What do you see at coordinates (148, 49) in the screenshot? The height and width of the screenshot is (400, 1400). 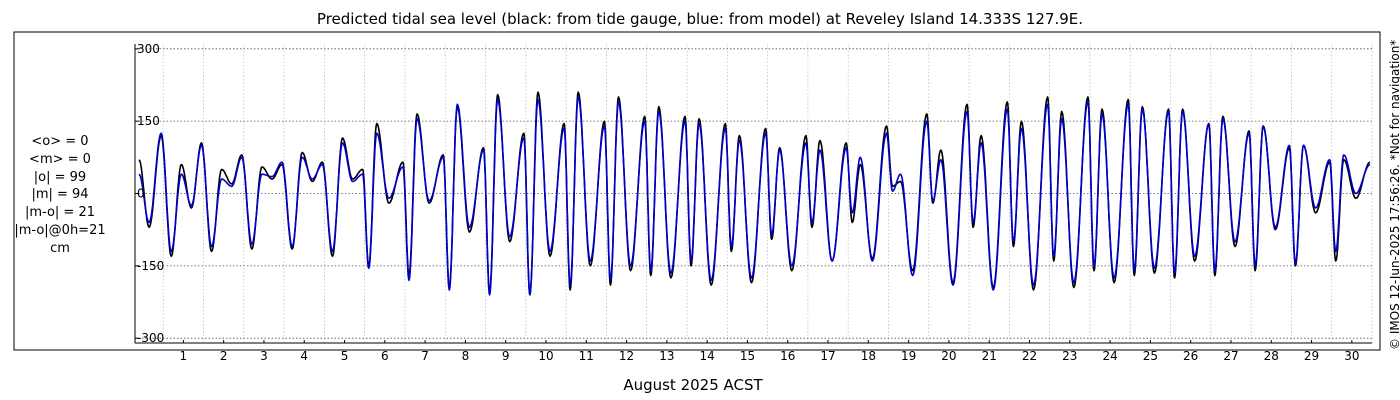 I see `y-tick-label: 300` at bounding box center [148, 49].